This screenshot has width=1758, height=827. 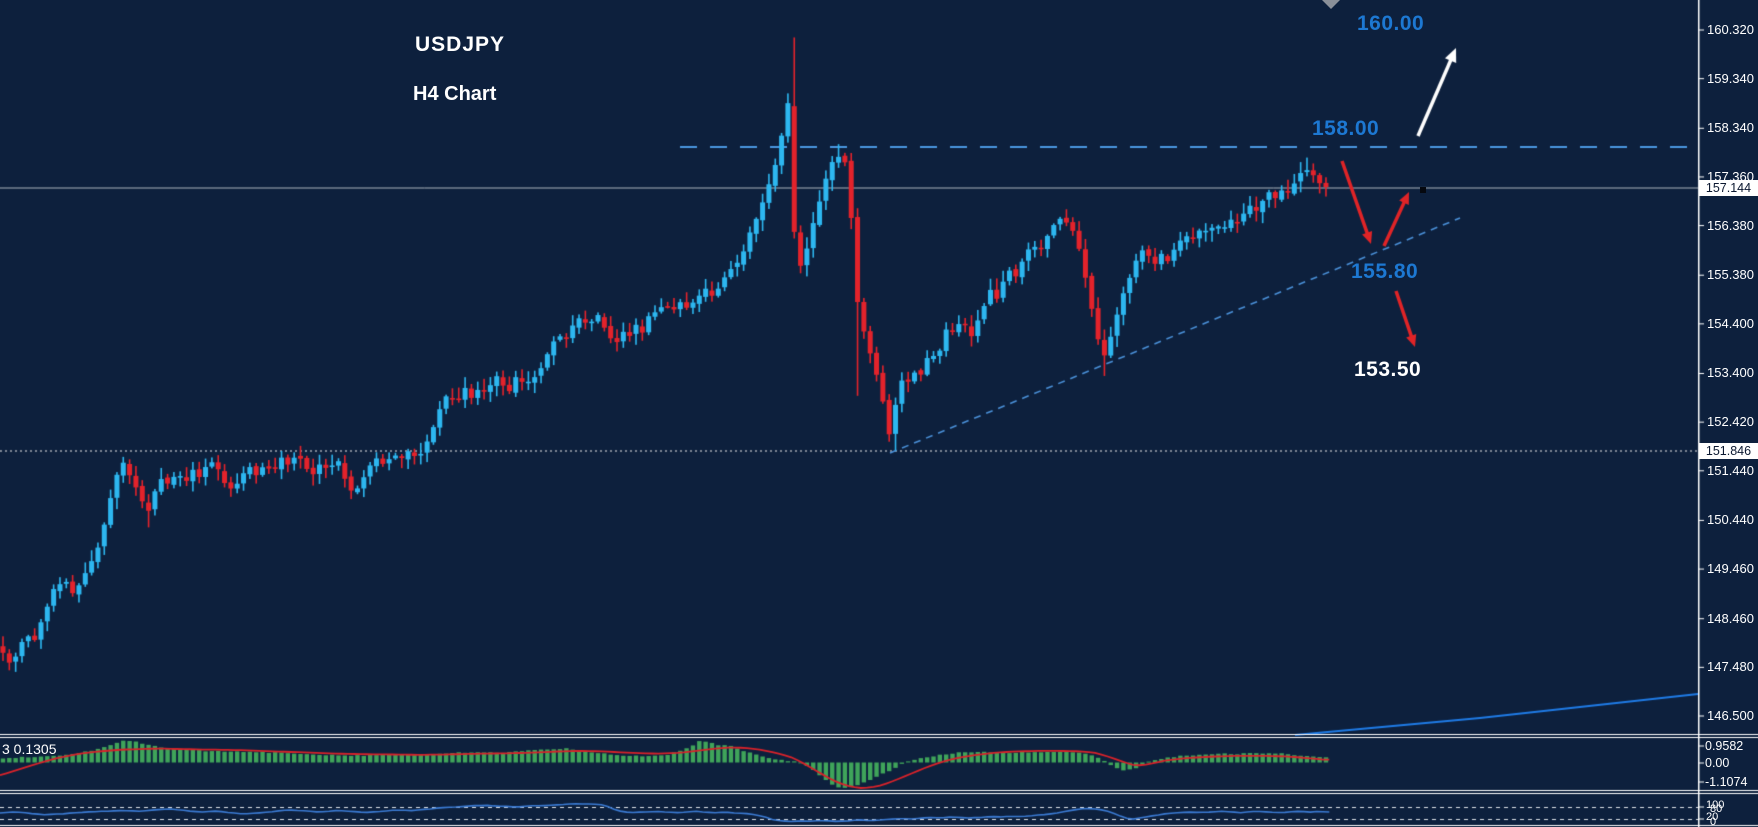 I want to click on annotation-target-160: 160.00, so click(x=1391, y=23).